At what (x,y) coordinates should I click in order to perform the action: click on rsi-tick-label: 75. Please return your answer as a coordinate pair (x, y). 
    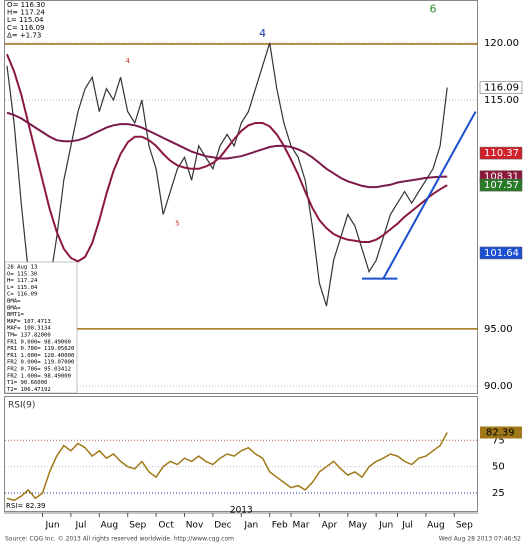
    Looking at the image, I should click on (498, 440).